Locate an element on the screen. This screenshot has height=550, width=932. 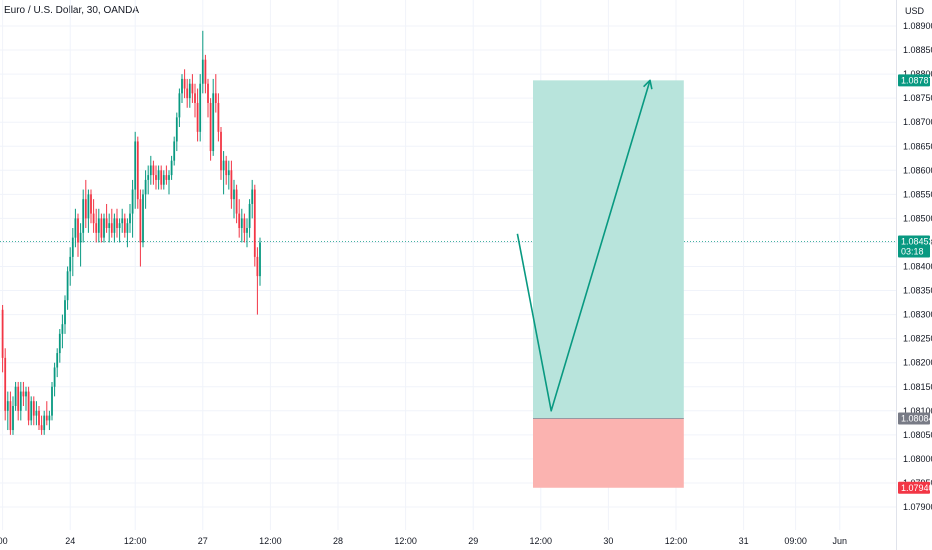
arrow-head-icon is located at coordinates (648, 84).